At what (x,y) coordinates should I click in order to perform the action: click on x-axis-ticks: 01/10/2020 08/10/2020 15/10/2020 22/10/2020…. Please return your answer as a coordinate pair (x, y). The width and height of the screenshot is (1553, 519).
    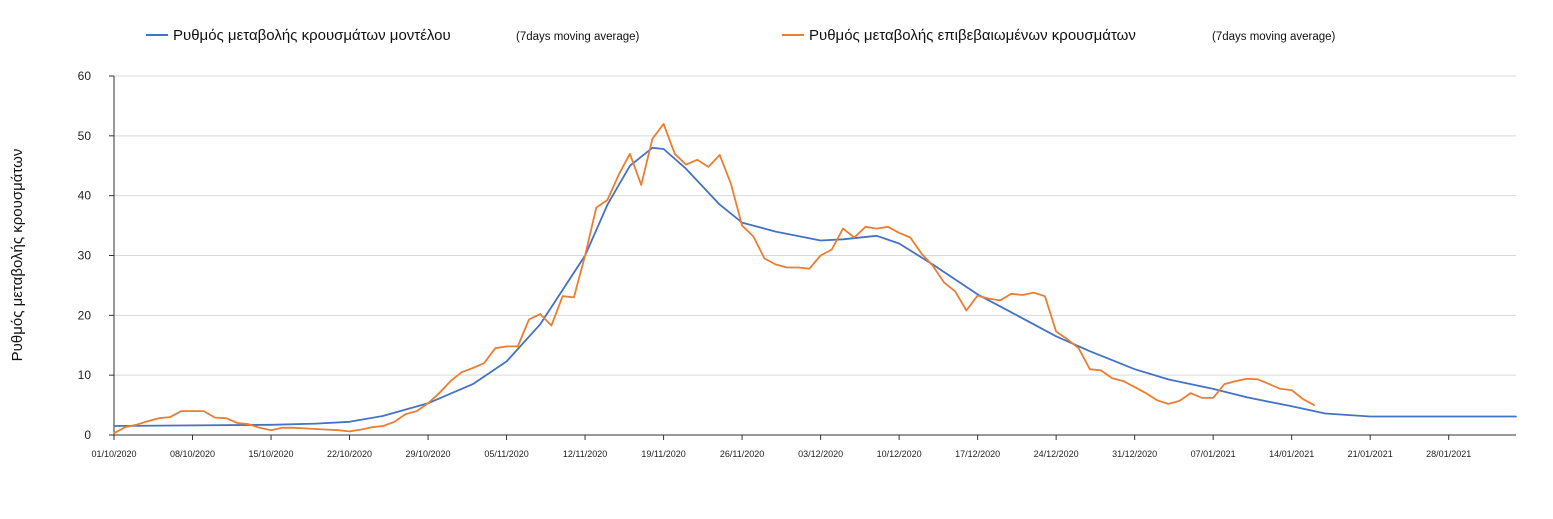
    Looking at the image, I should click on (781, 447).